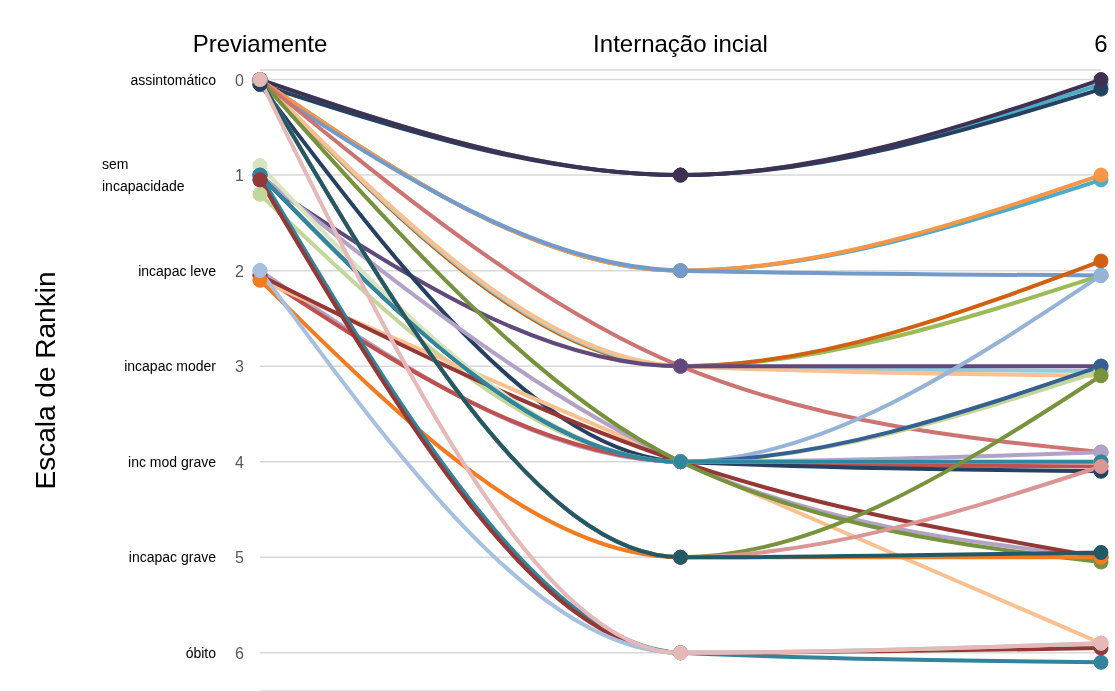 The image size is (1115, 691). Describe the element at coordinates (201, 652) in the screenshot. I see `text: óbito` at that location.